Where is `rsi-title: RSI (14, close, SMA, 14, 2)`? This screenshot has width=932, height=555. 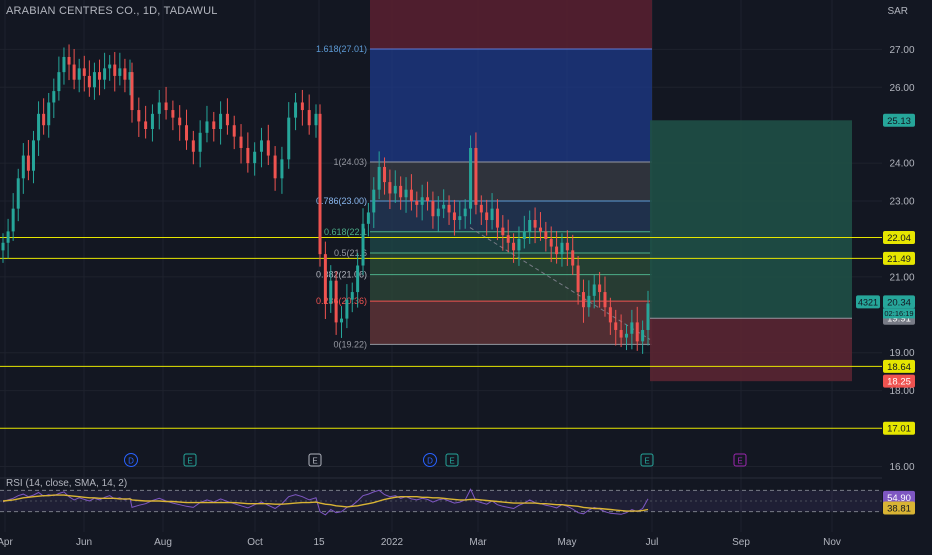
rsi-title: RSI (14, close, SMA, 14, 2) is located at coordinates (66, 483).